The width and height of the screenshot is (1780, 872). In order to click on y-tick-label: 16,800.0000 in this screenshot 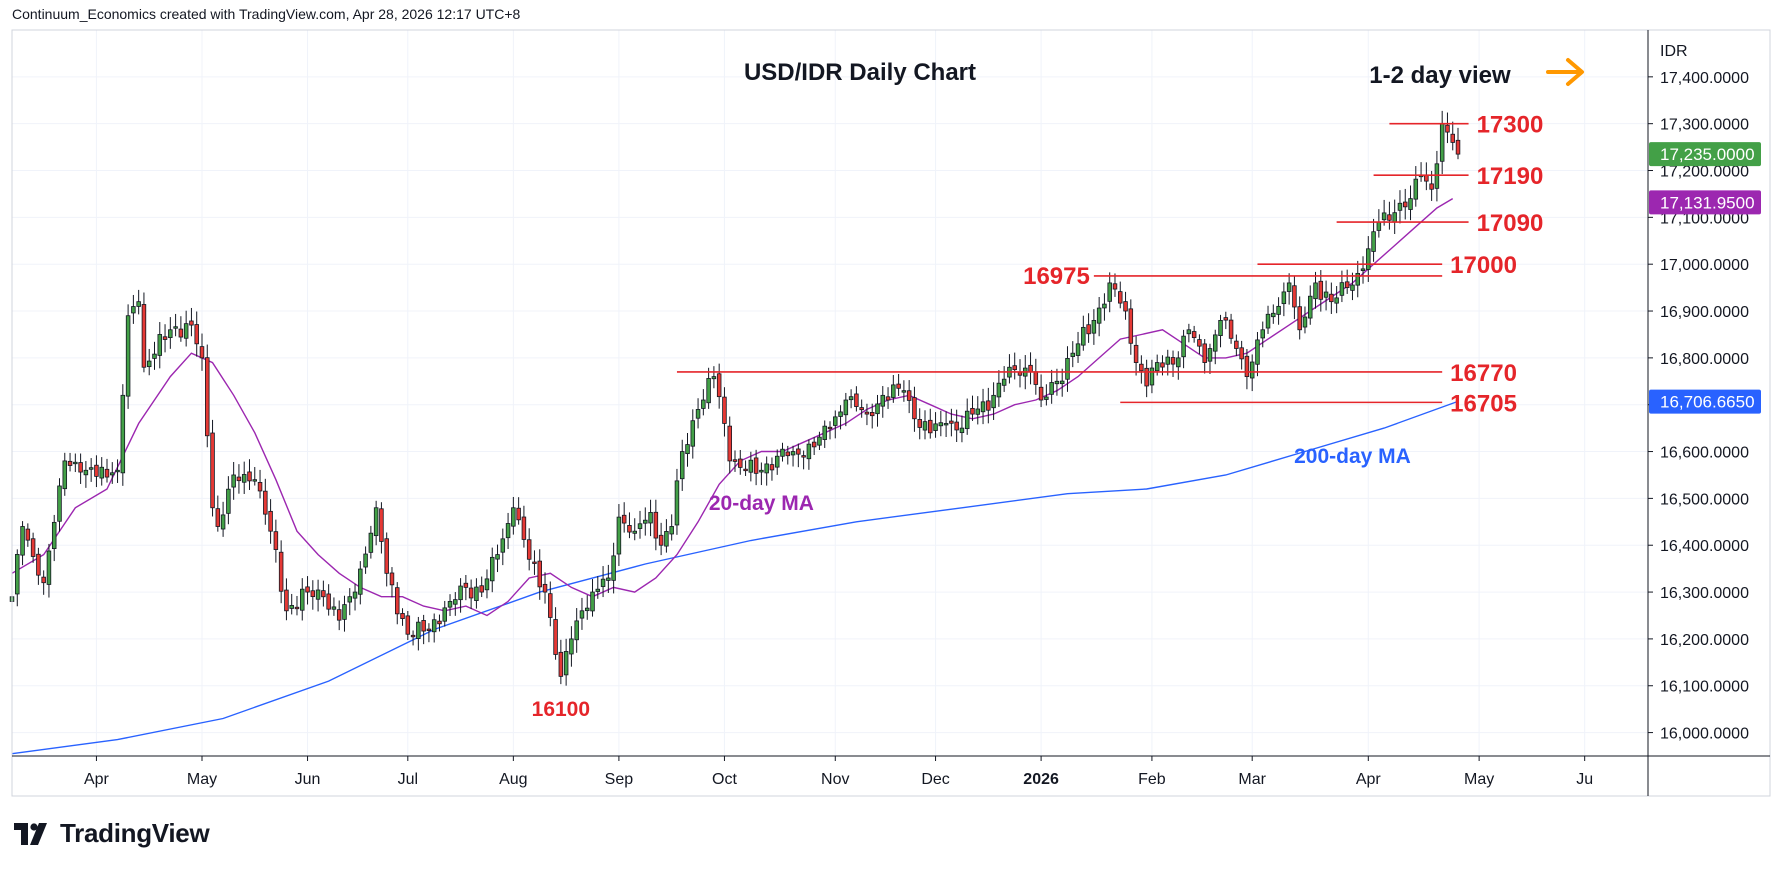, I will do `click(1704, 359)`.